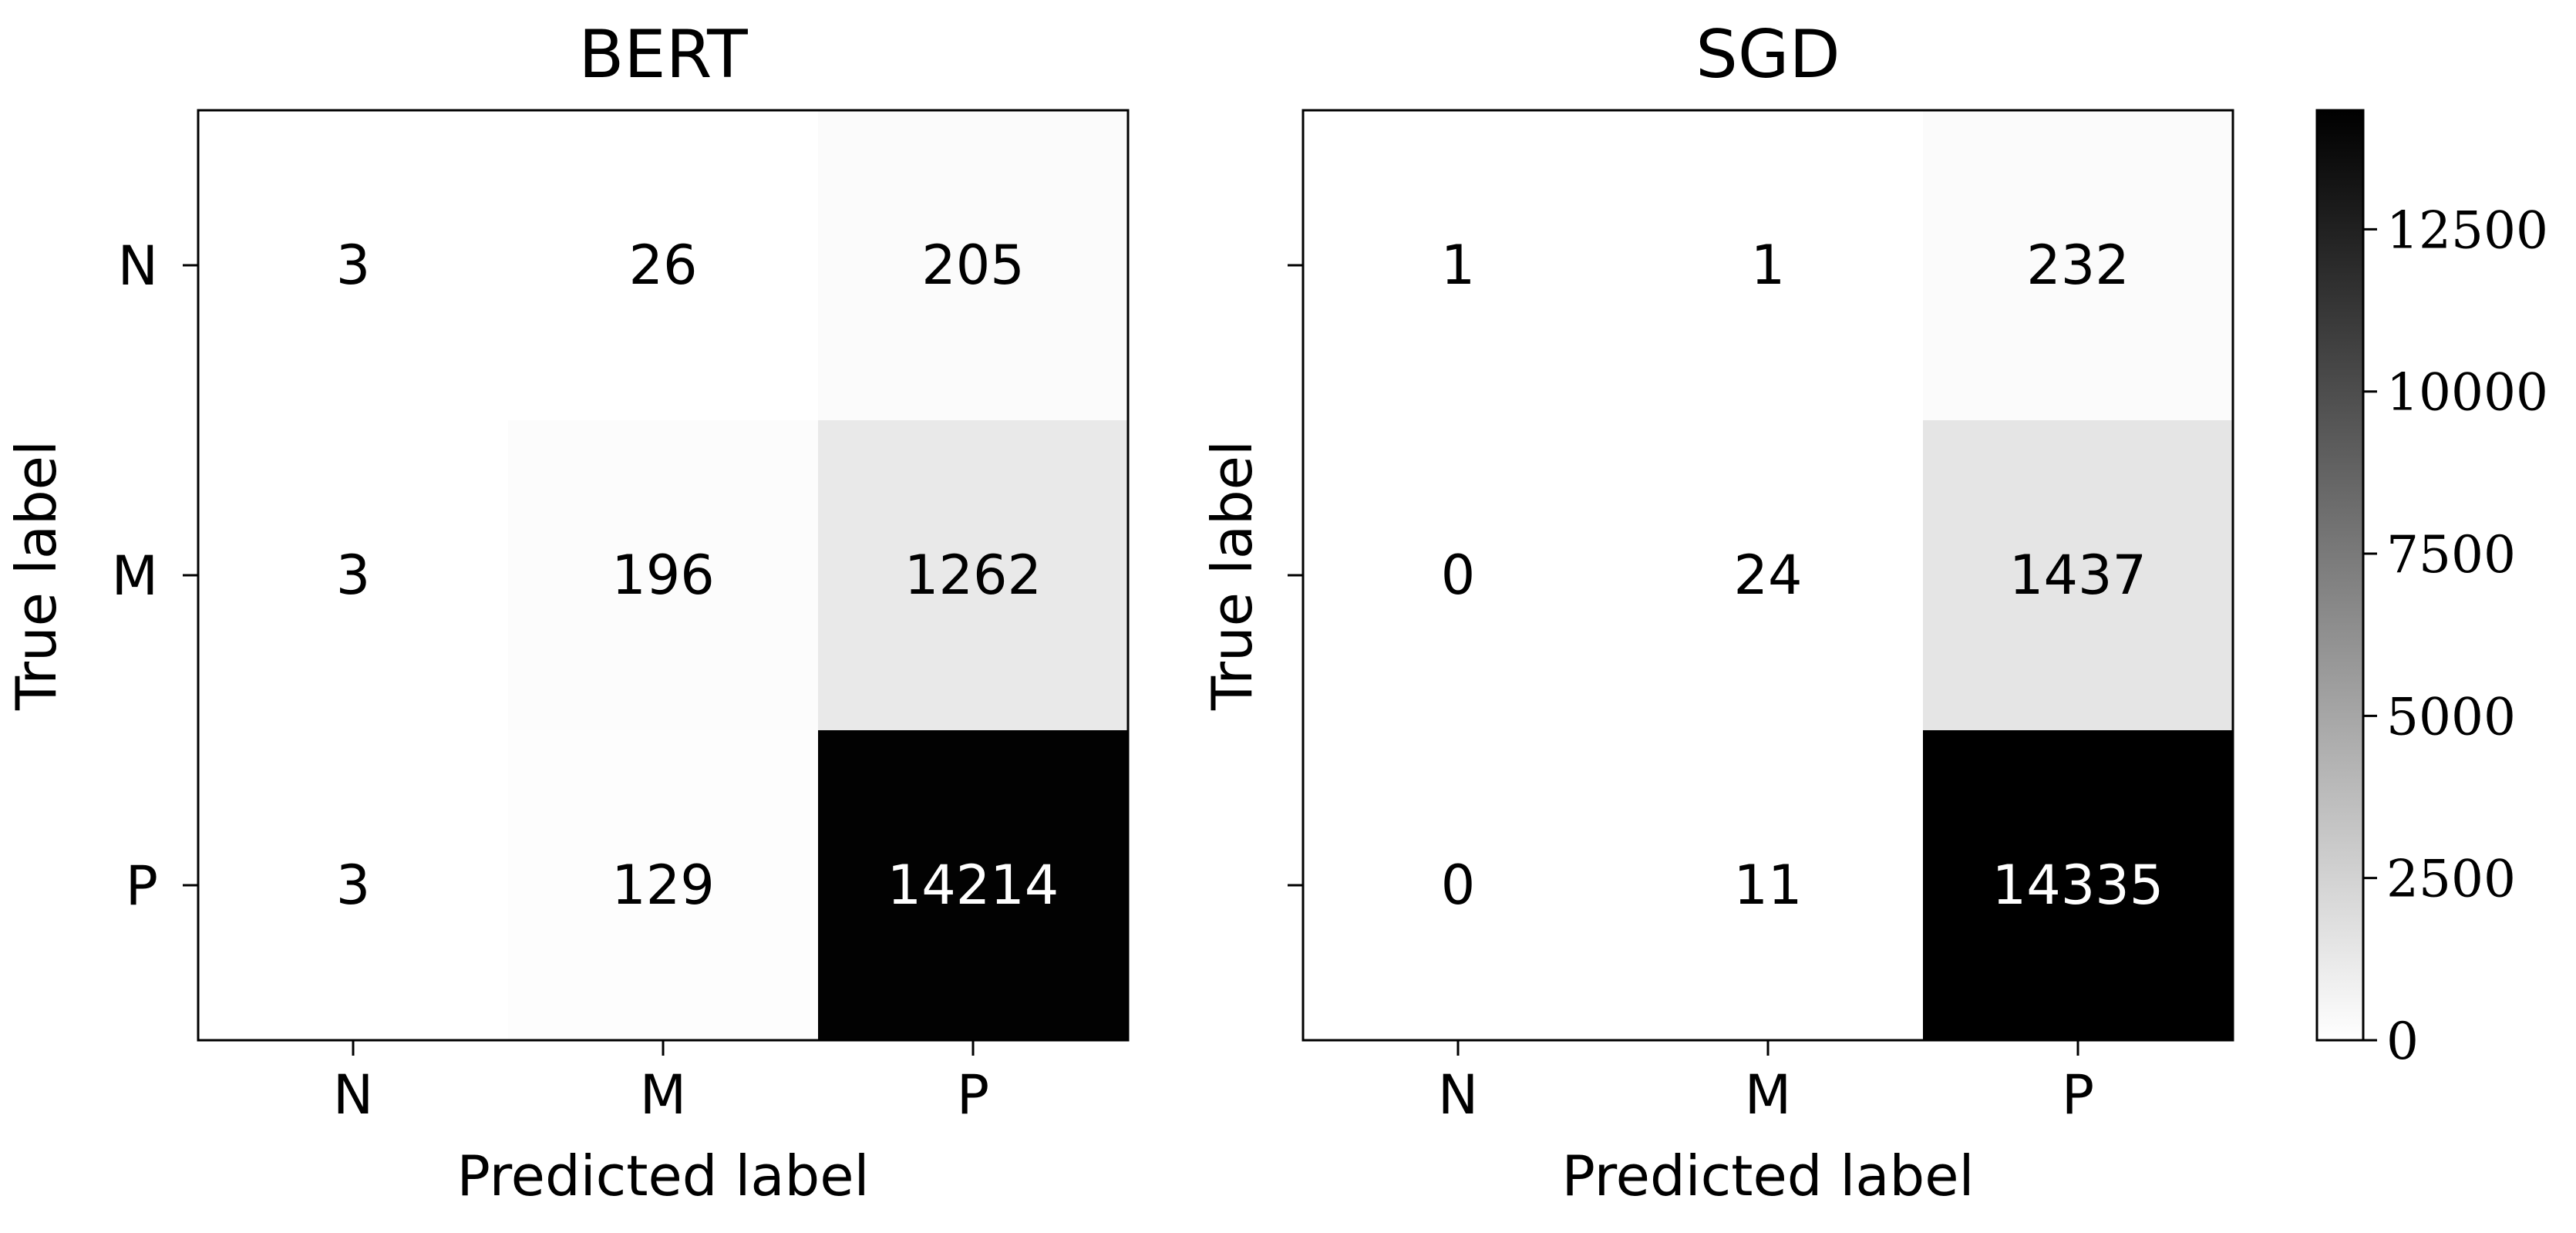  Describe the element at coordinates (2340, 575) in the screenshot. I see `colorbar-gradient` at that location.